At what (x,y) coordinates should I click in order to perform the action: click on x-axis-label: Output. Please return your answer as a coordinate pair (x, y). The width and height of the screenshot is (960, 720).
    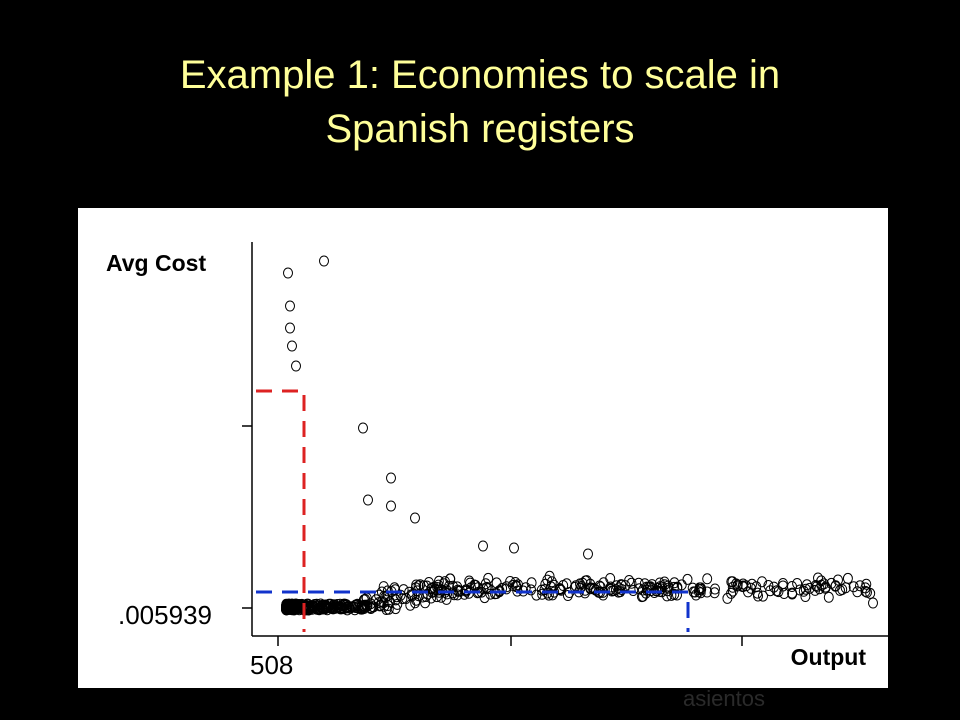
    Looking at the image, I should click on (828, 657).